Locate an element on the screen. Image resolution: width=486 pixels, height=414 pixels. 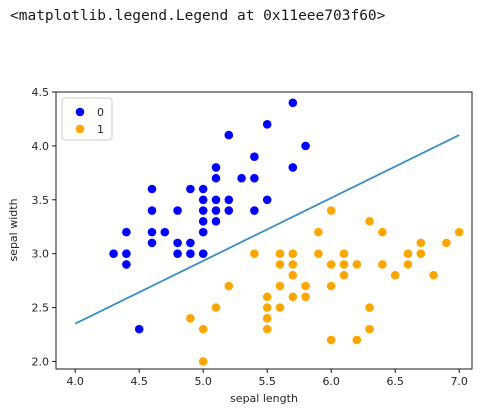
y-tick-label: 3.0 is located at coordinates (41, 254).